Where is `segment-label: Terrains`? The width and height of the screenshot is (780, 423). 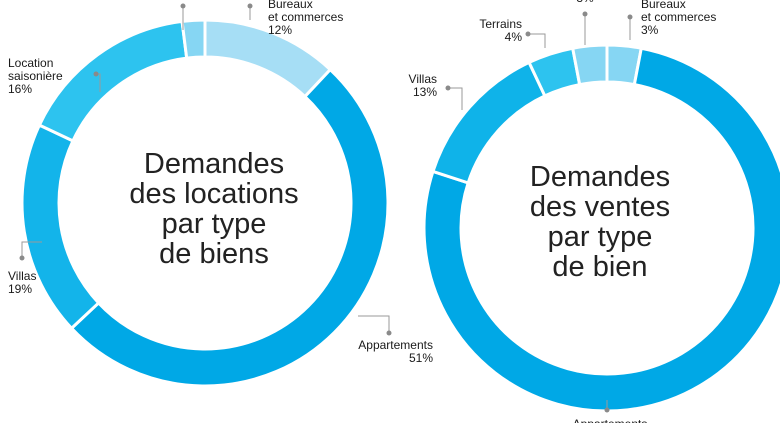 segment-label: Terrains is located at coordinates (500, 24).